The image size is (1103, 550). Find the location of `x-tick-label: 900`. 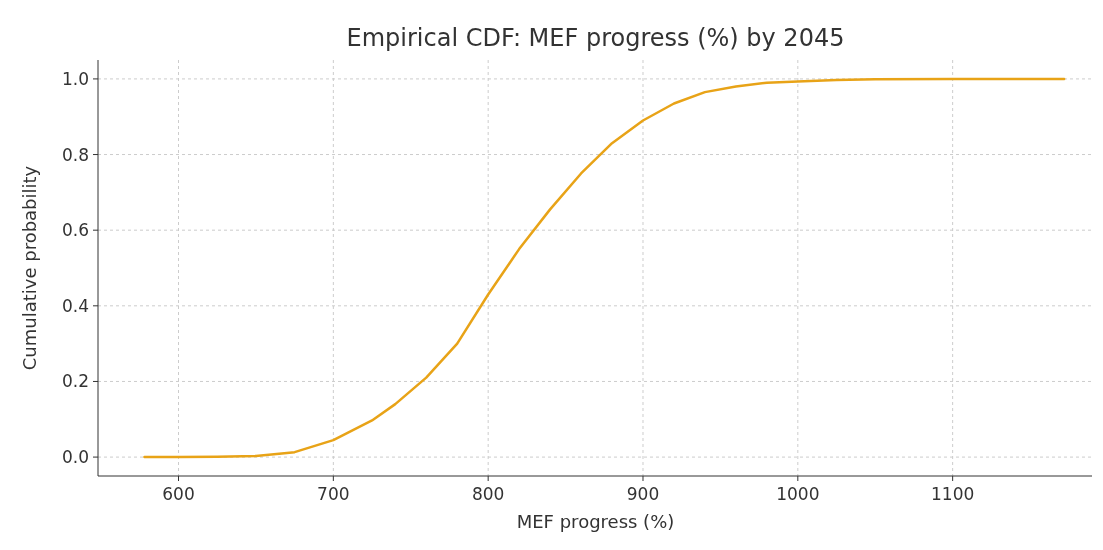

x-tick-label: 900 is located at coordinates (643, 494).